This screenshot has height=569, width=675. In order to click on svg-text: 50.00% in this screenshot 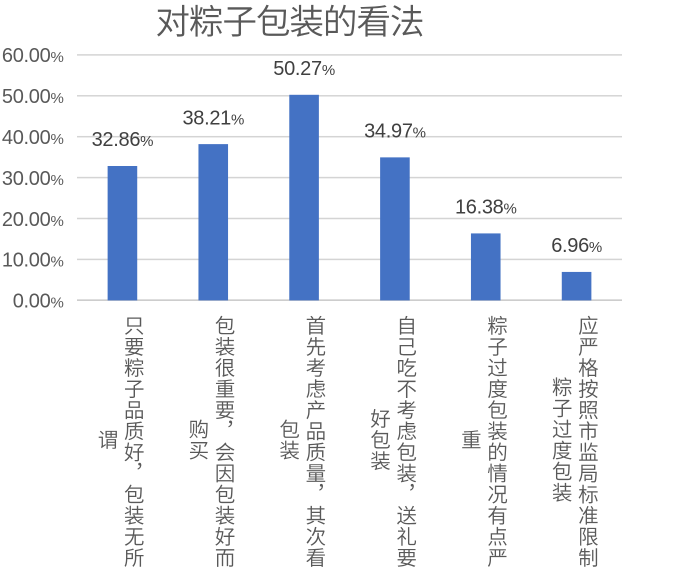, I will do `click(33, 97)`.